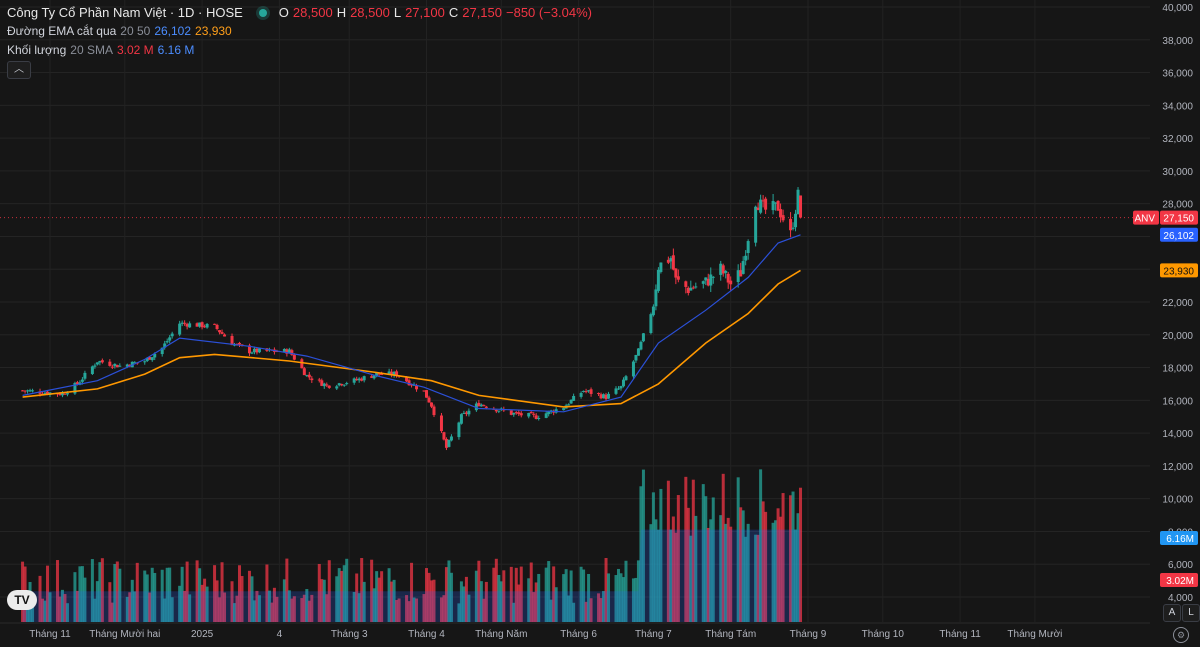 The width and height of the screenshot is (1200, 647). Describe the element at coordinates (1191, 613) in the screenshot. I see `log-scale-button: L` at that location.